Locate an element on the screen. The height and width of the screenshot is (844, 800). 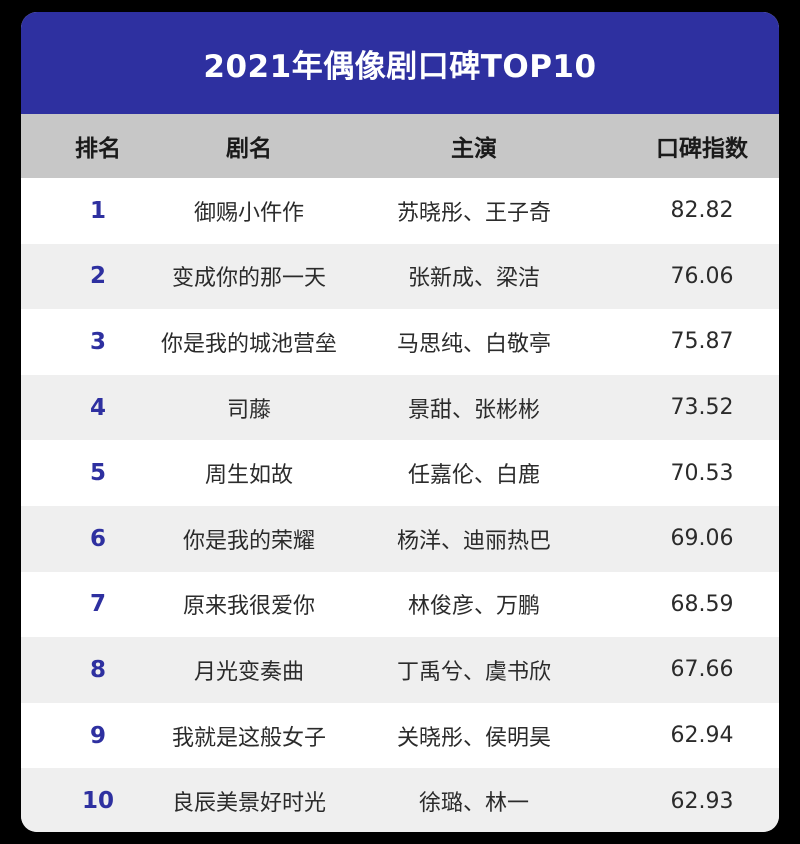
cast-cell: 张新成、梁洁 is located at coordinates (473, 279).